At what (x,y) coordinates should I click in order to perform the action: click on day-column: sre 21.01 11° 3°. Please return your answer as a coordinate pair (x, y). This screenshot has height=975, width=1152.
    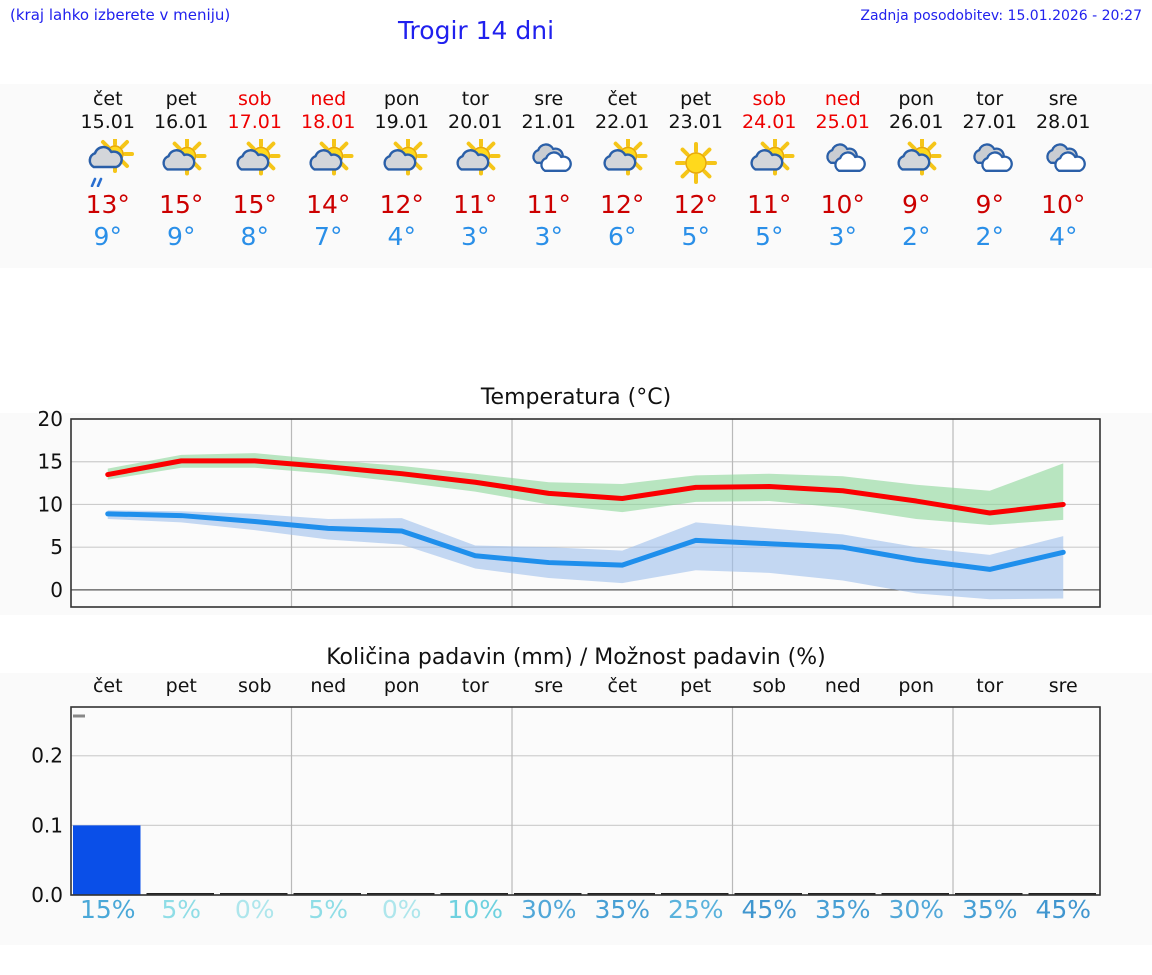
    Looking at the image, I should click on (548, 168).